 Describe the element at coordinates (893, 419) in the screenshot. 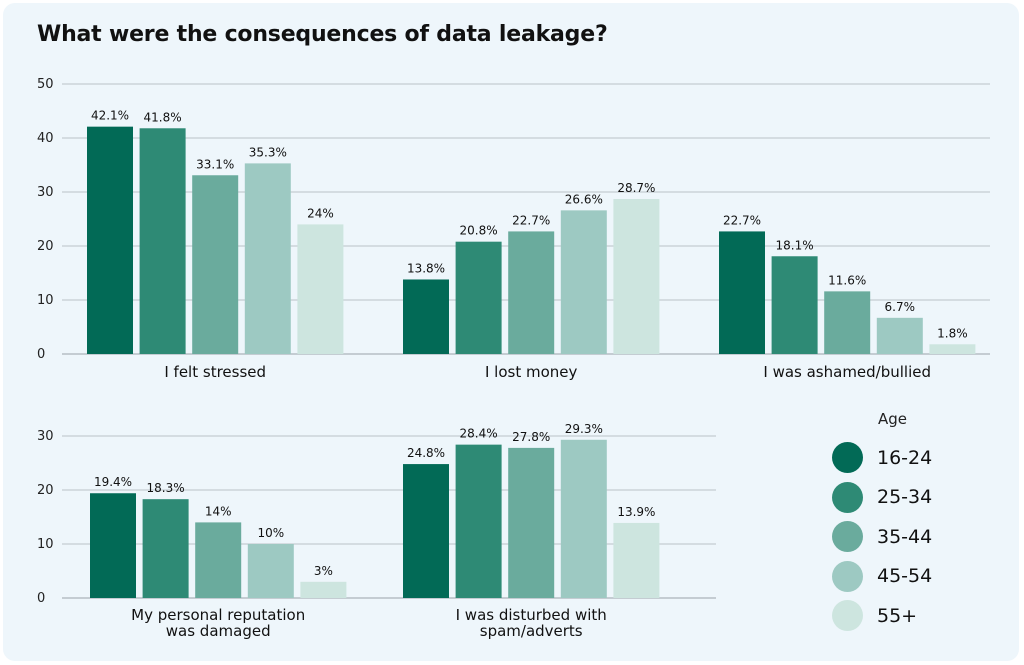

I see `legend-title: Age` at that location.